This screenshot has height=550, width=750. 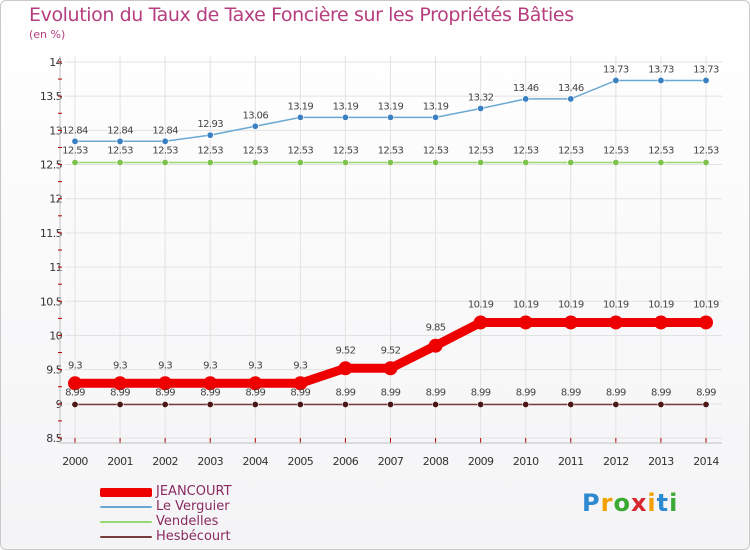 I want to click on logo-letter: x, so click(x=639, y=503).